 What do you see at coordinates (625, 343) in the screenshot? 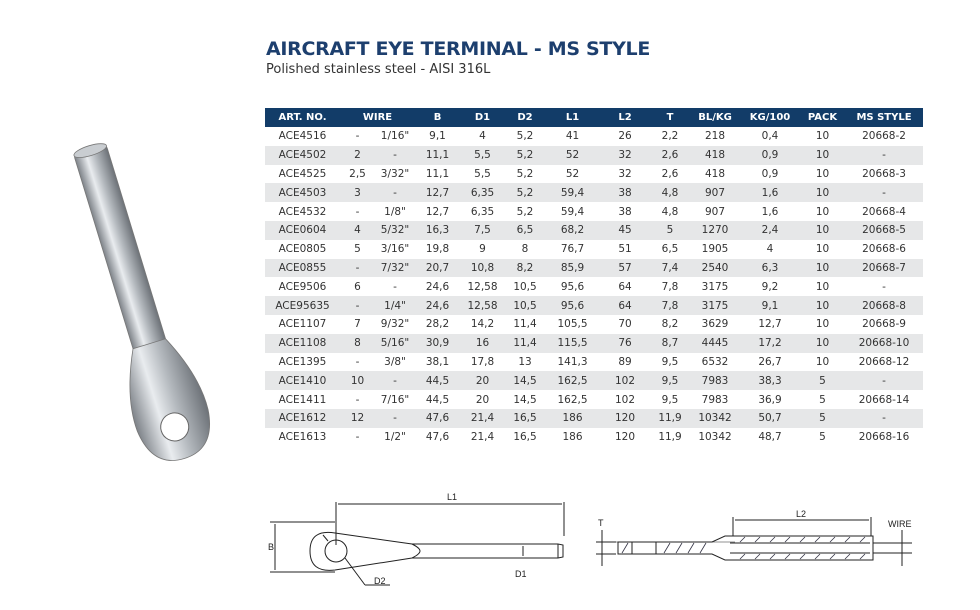
I see `table-cell: 76` at bounding box center [625, 343].